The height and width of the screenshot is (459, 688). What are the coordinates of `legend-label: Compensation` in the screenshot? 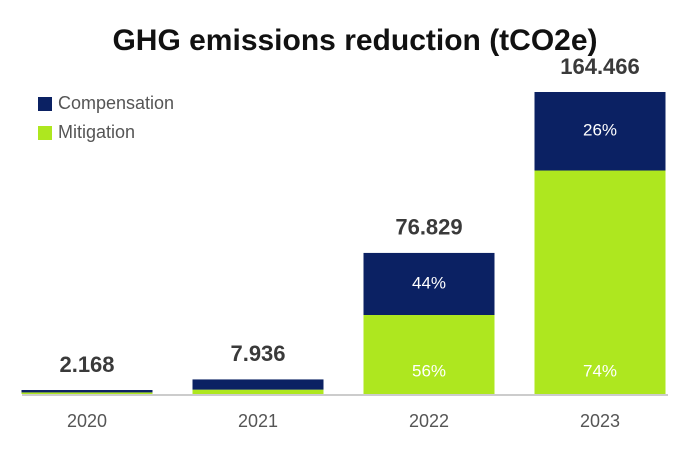 It's located at (116, 103).